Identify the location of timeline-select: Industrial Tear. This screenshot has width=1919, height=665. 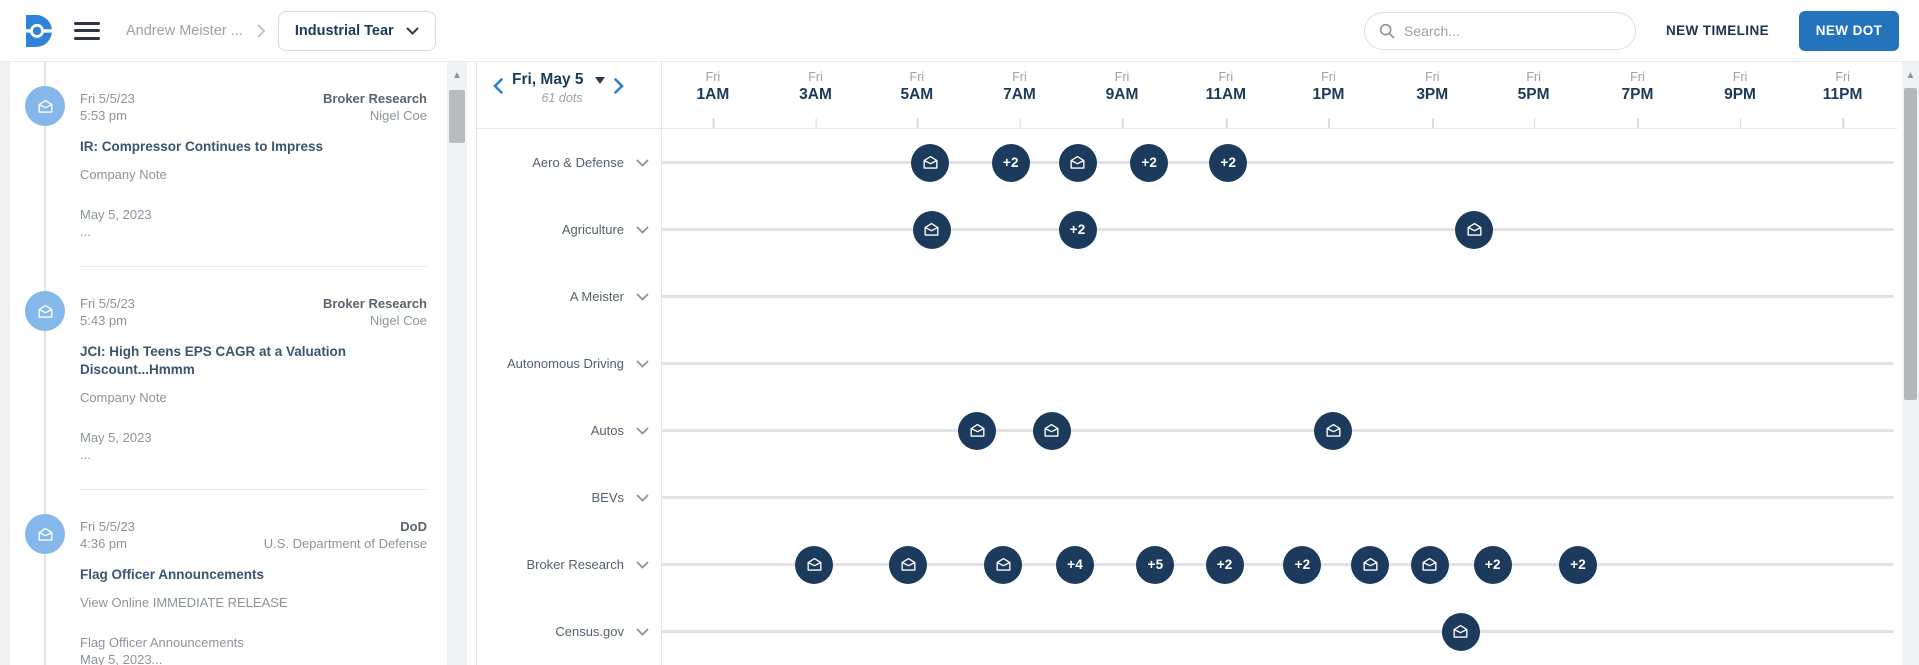
(356, 30).